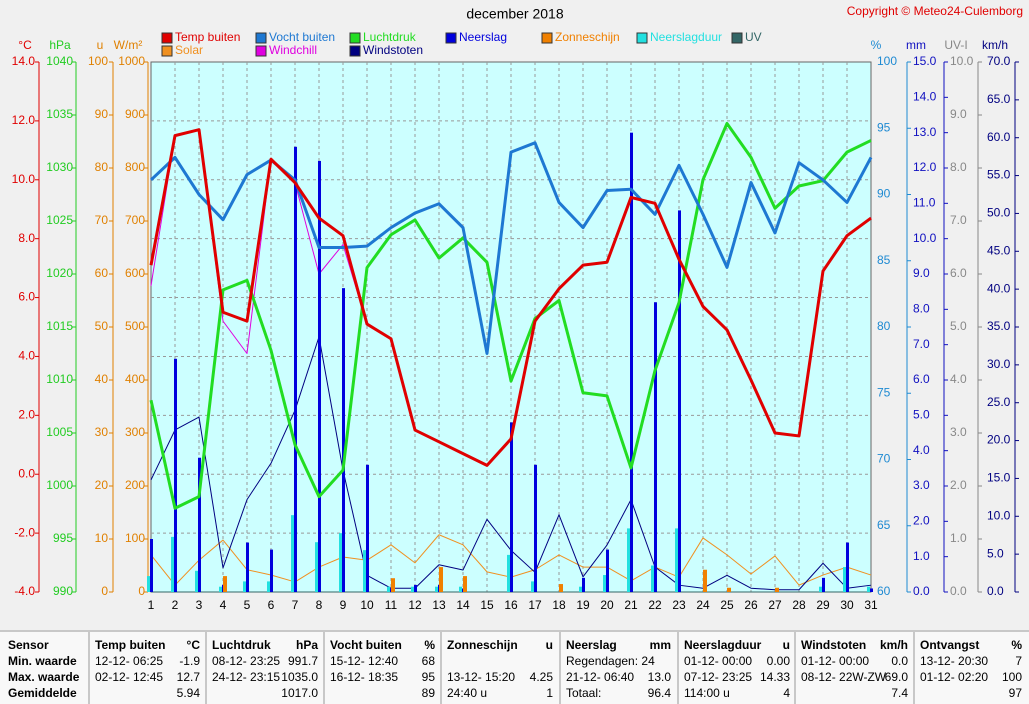  I want to click on y-tick-label: 3.0, so click(958, 432).